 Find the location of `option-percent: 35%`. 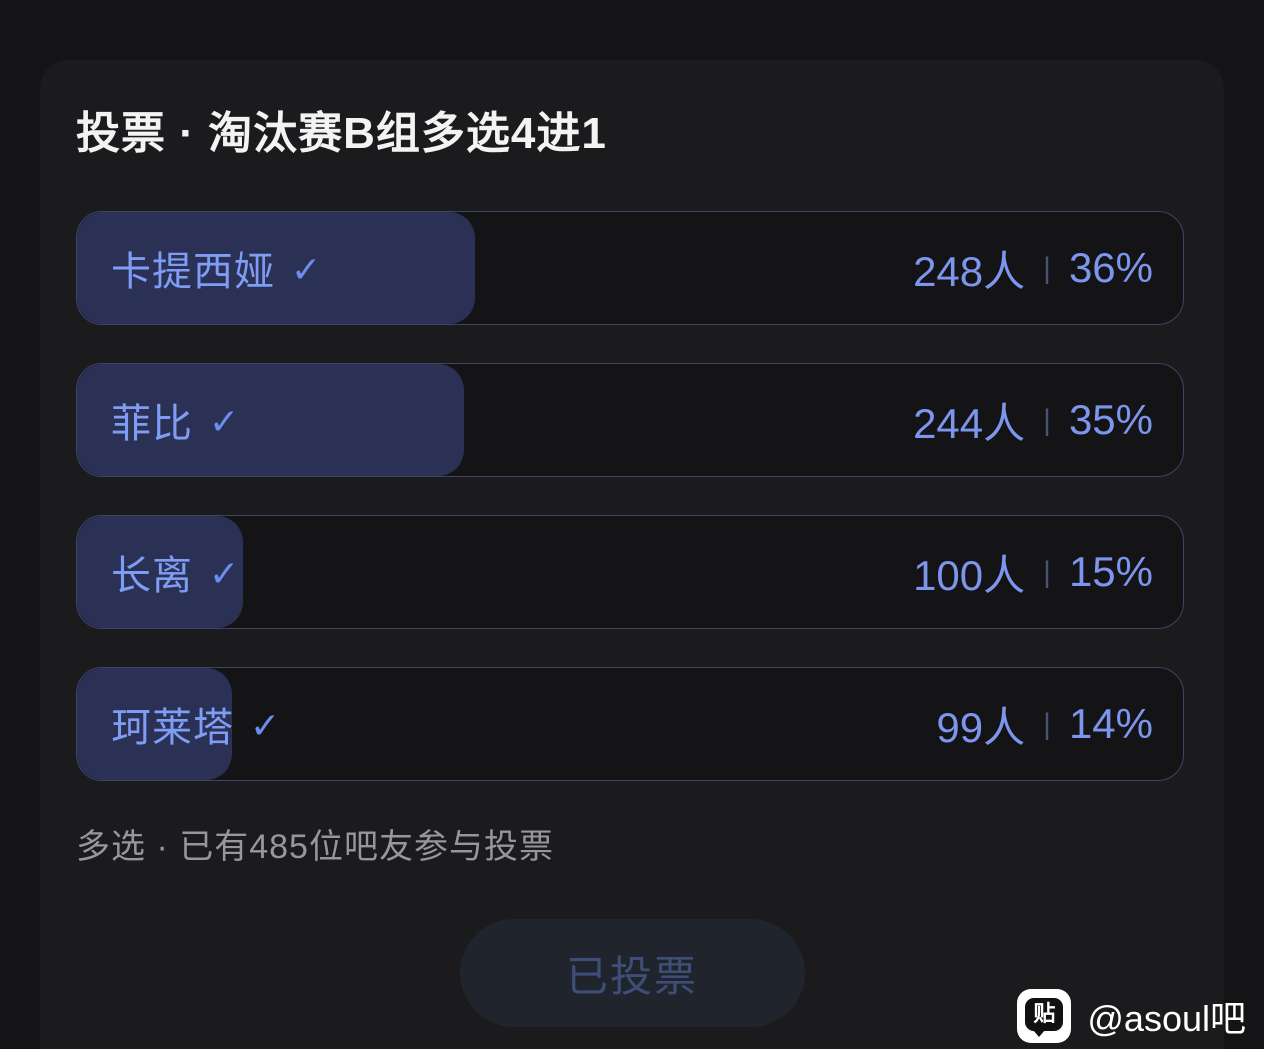

option-percent: 35% is located at coordinates (1110, 419).